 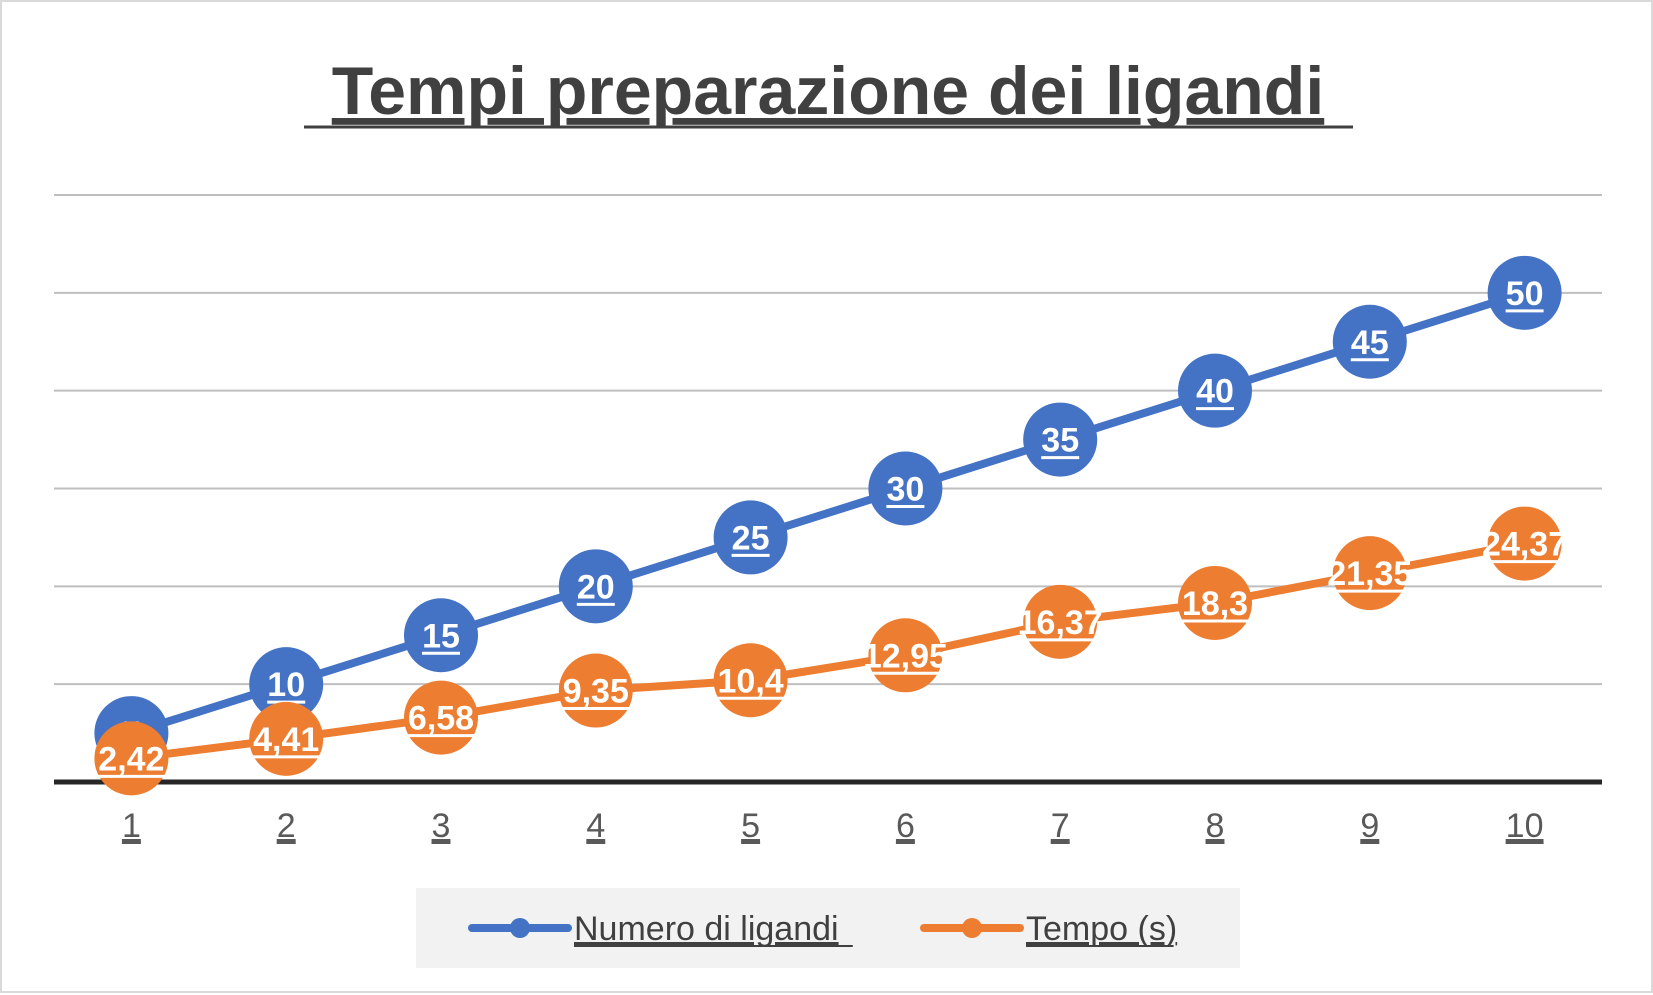 What do you see at coordinates (905, 826) in the screenshot?
I see `x-tick-label: 6` at bounding box center [905, 826].